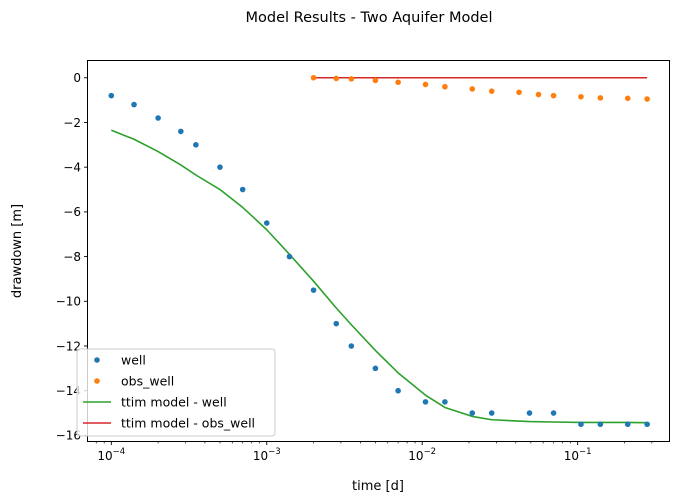  What do you see at coordinates (133, 360) in the screenshot?
I see `legend-label: well` at bounding box center [133, 360].